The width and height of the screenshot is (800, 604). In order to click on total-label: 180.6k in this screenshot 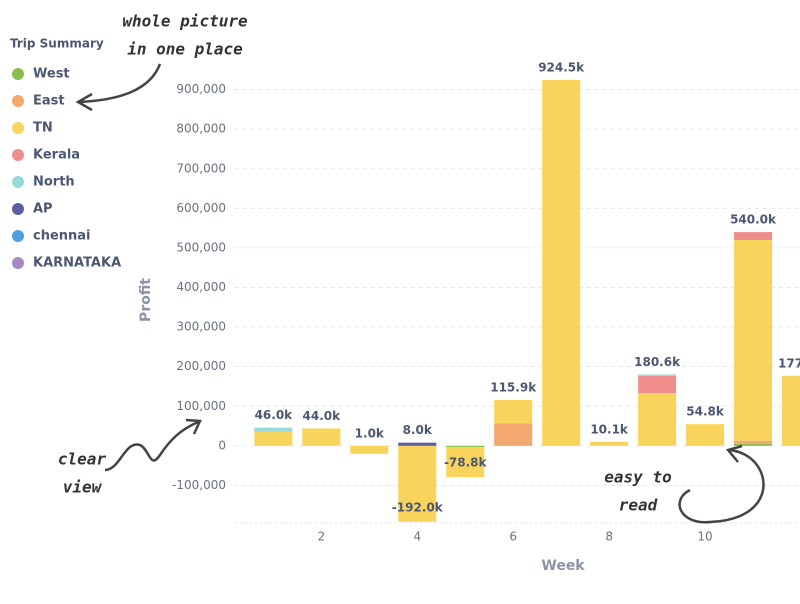, I will do `click(657, 362)`.